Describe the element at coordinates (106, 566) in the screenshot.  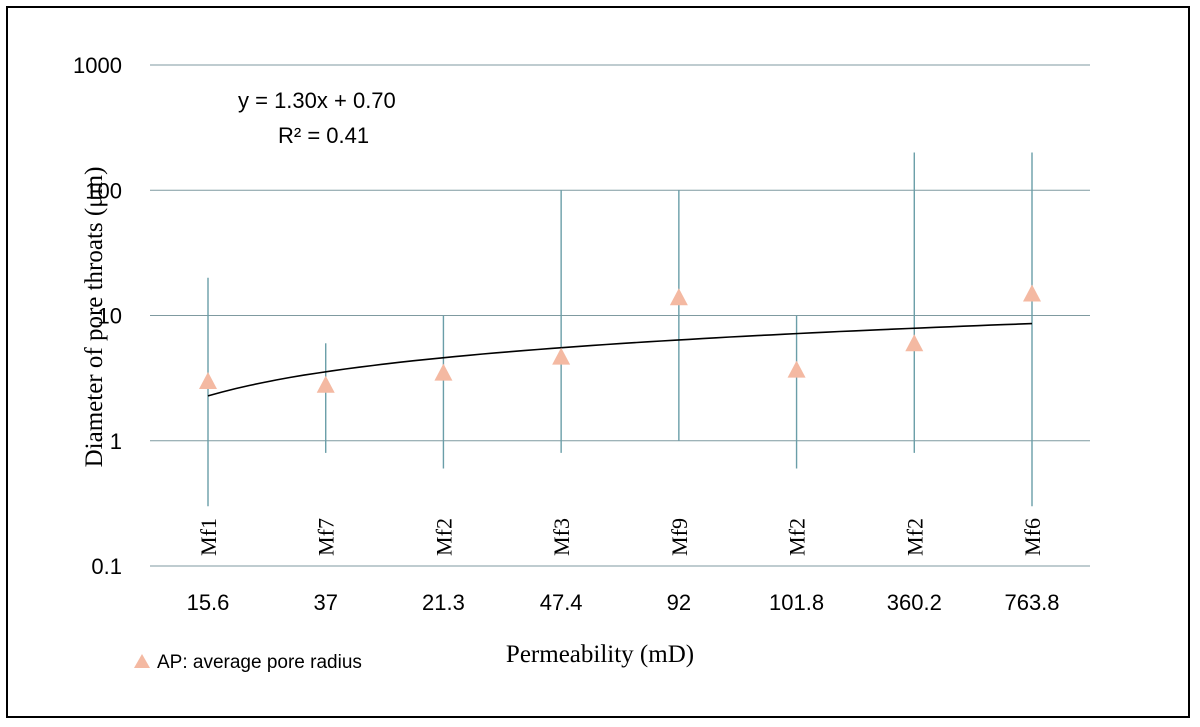
I see `y-tick-label-0: 0.1` at that location.